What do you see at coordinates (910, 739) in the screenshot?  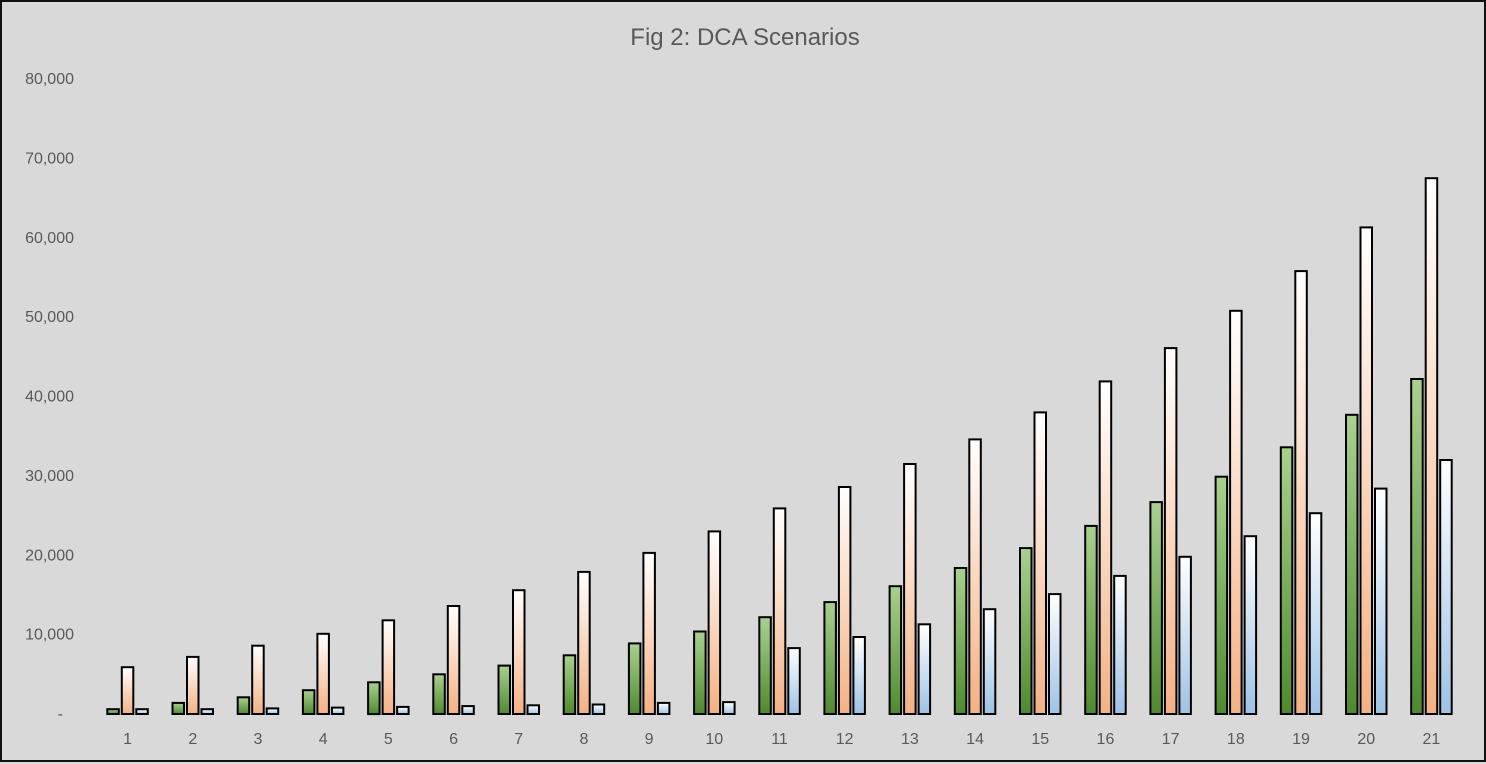 I see `x-tick-label: 13` at bounding box center [910, 739].